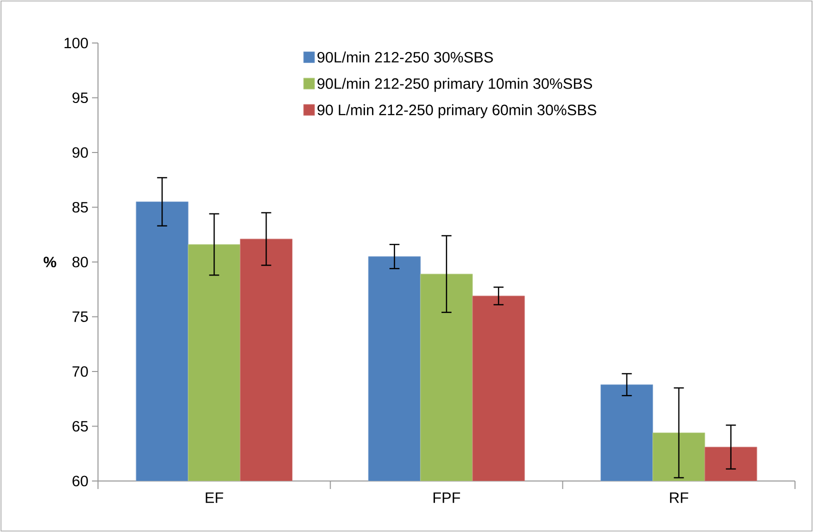 The height and width of the screenshot is (532, 813). Describe the element at coordinates (80, 207) in the screenshot. I see `y-tick-label: 85` at that location.